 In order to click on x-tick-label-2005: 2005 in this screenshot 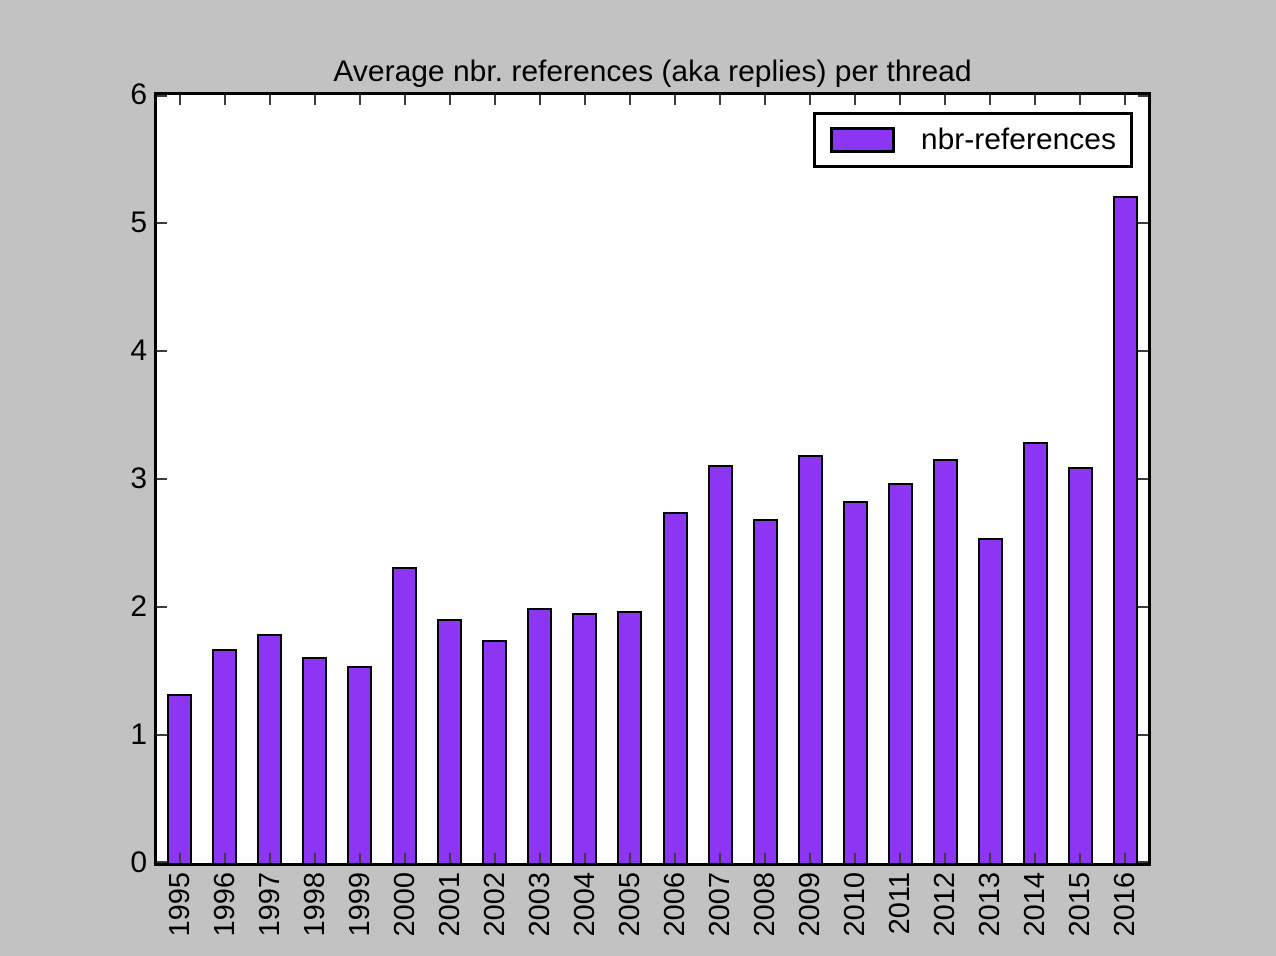, I will do `click(629, 904)`.